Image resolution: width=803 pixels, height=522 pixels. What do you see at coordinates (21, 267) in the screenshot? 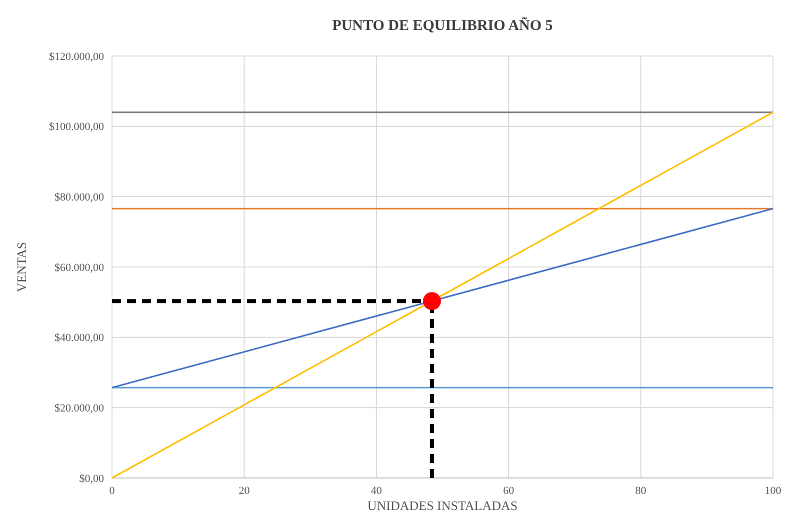
I see `y-axis-title: VENTAS` at bounding box center [21, 267].